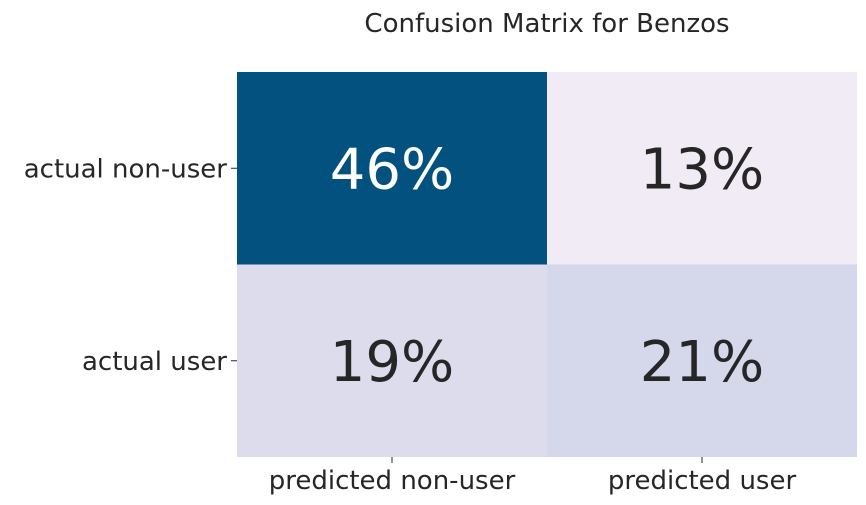 This screenshot has height=505, width=866. What do you see at coordinates (546, 24) in the screenshot?
I see `chart-title: Confusion Matrix for Benzos` at bounding box center [546, 24].